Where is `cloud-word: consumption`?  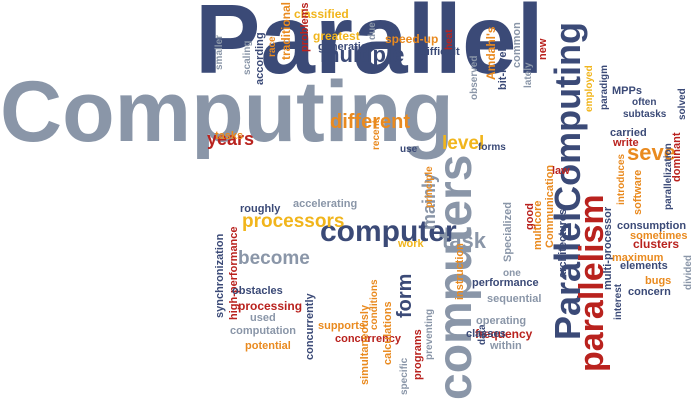 cloud-word: consumption is located at coordinates (652, 226).